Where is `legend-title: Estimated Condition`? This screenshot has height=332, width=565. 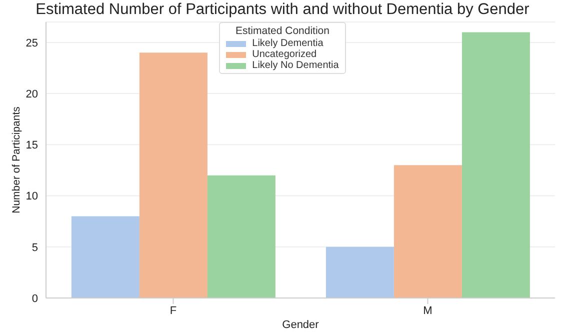 legend-title: Estimated Condition is located at coordinates (282, 31).